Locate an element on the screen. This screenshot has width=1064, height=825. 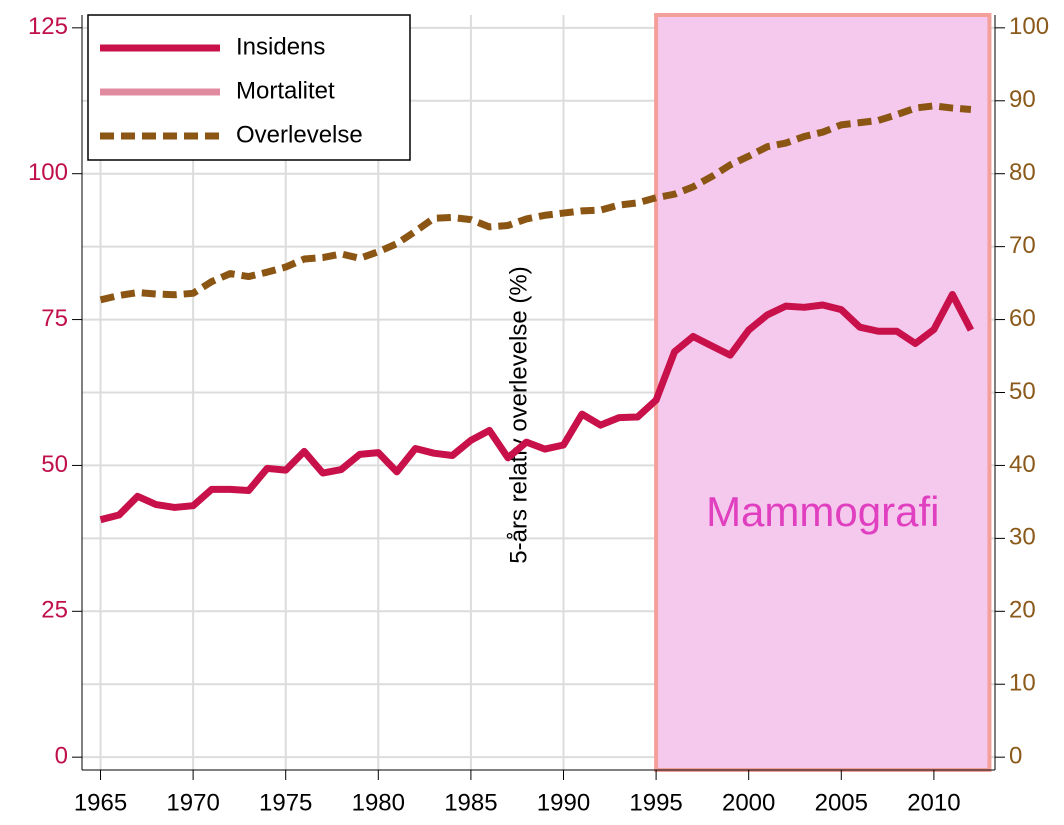
y2-tick-label: 0 is located at coordinates (1015, 756).